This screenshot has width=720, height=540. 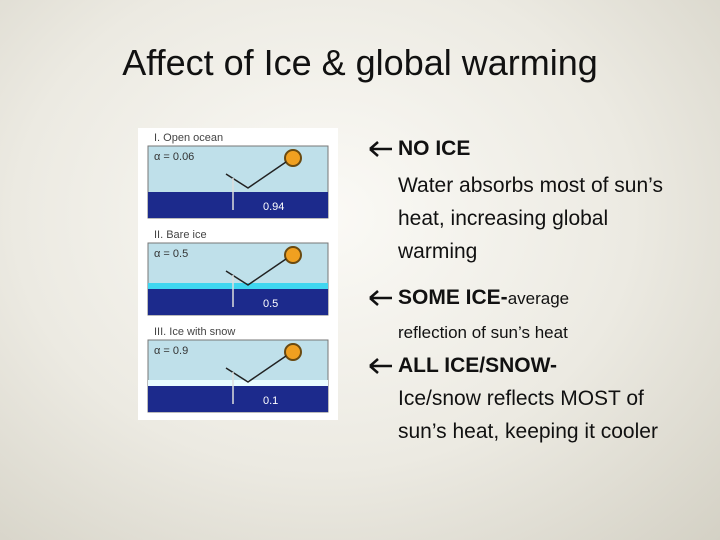 I want to click on bullet-heading: SOME ICE-, so click(x=453, y=297).